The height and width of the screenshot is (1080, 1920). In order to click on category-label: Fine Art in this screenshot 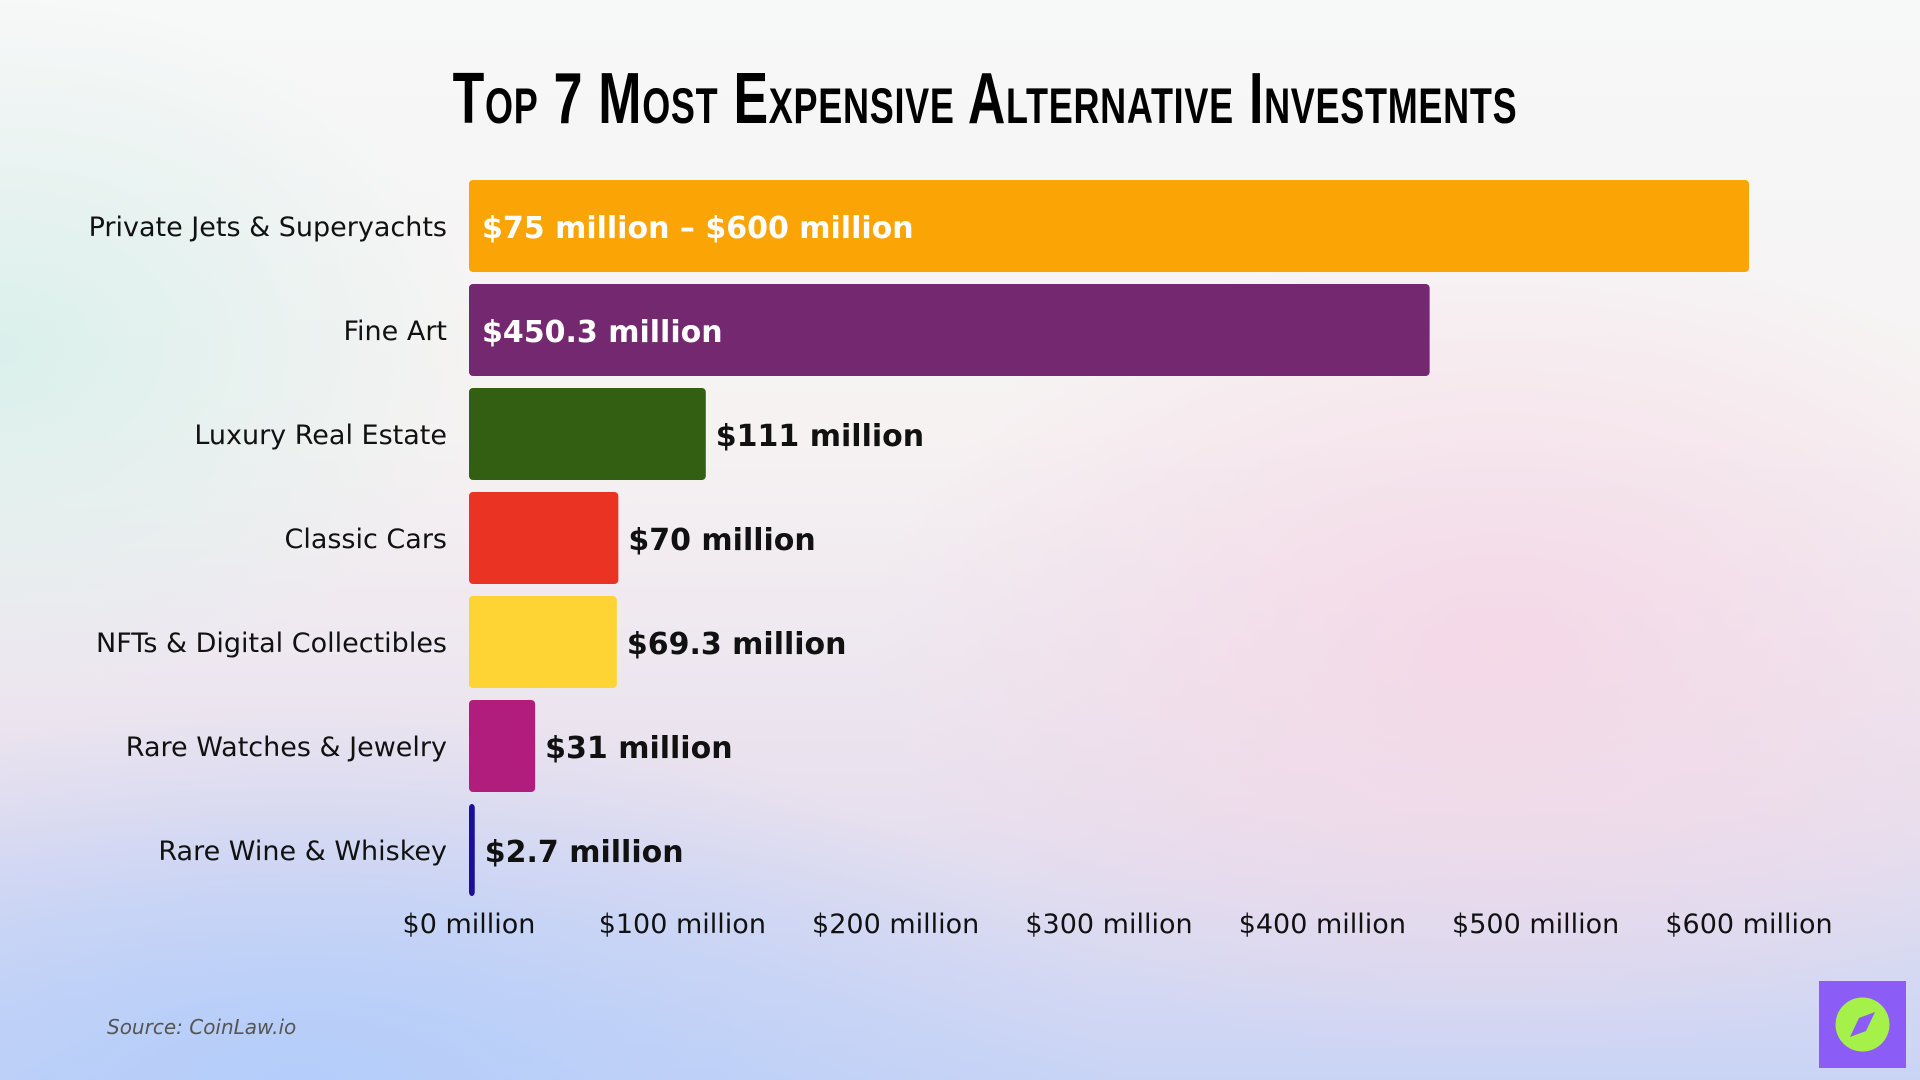, I will do `click(395, 331)`.